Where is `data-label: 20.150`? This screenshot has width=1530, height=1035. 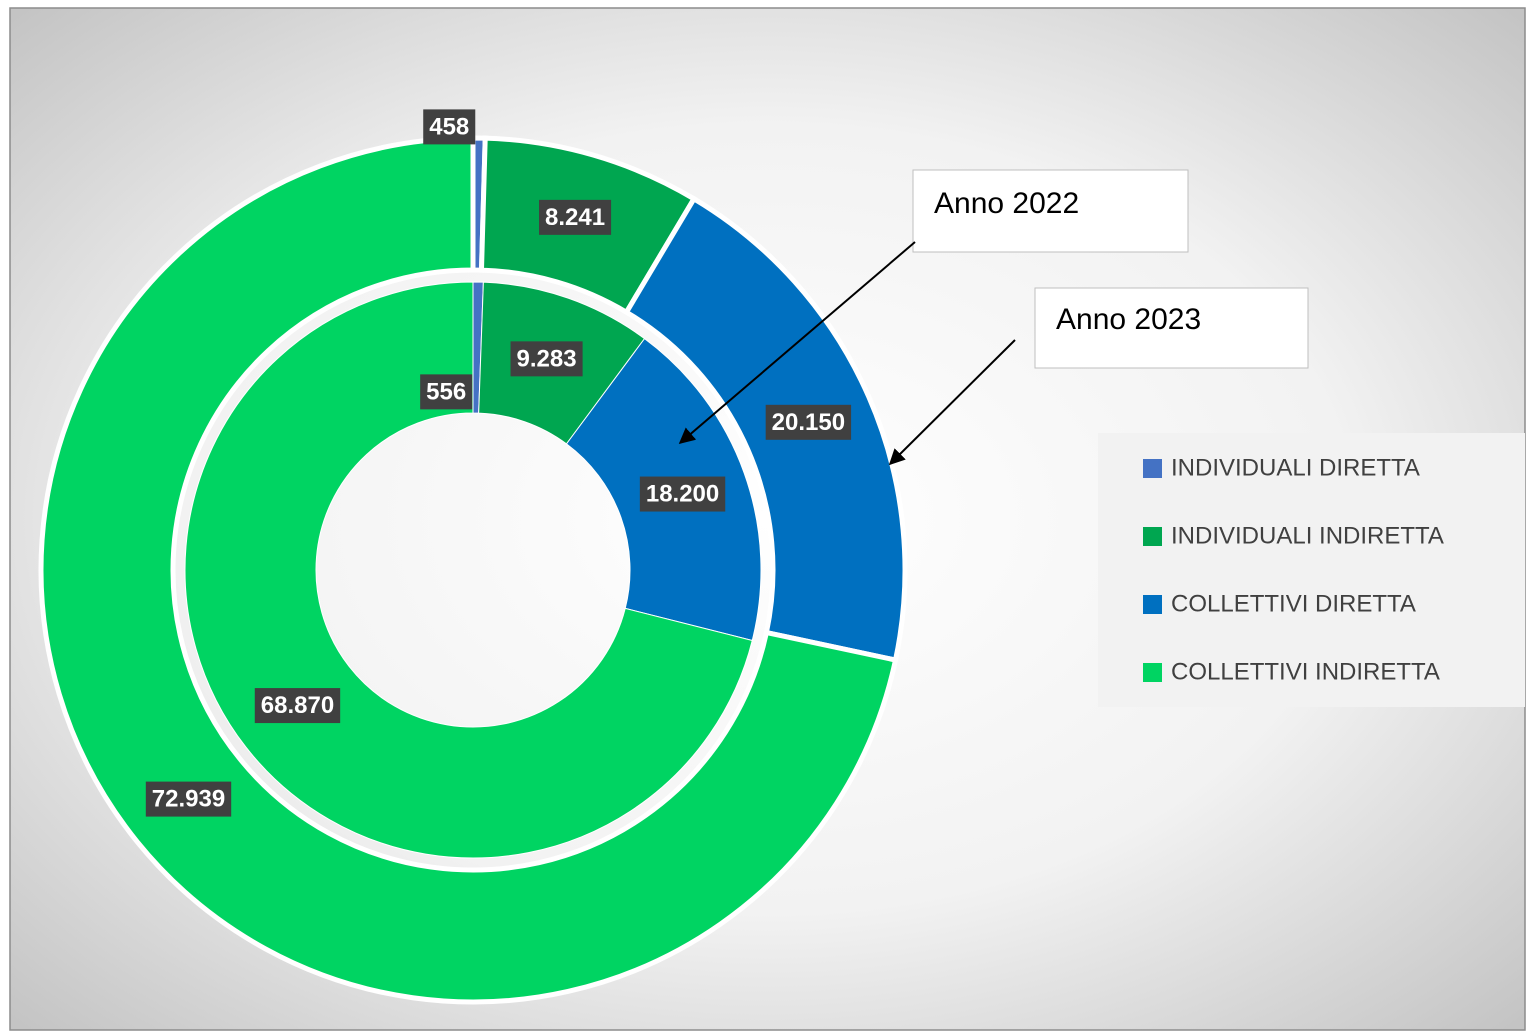
data-label: 20.150 is located at coordinates (808, 422).